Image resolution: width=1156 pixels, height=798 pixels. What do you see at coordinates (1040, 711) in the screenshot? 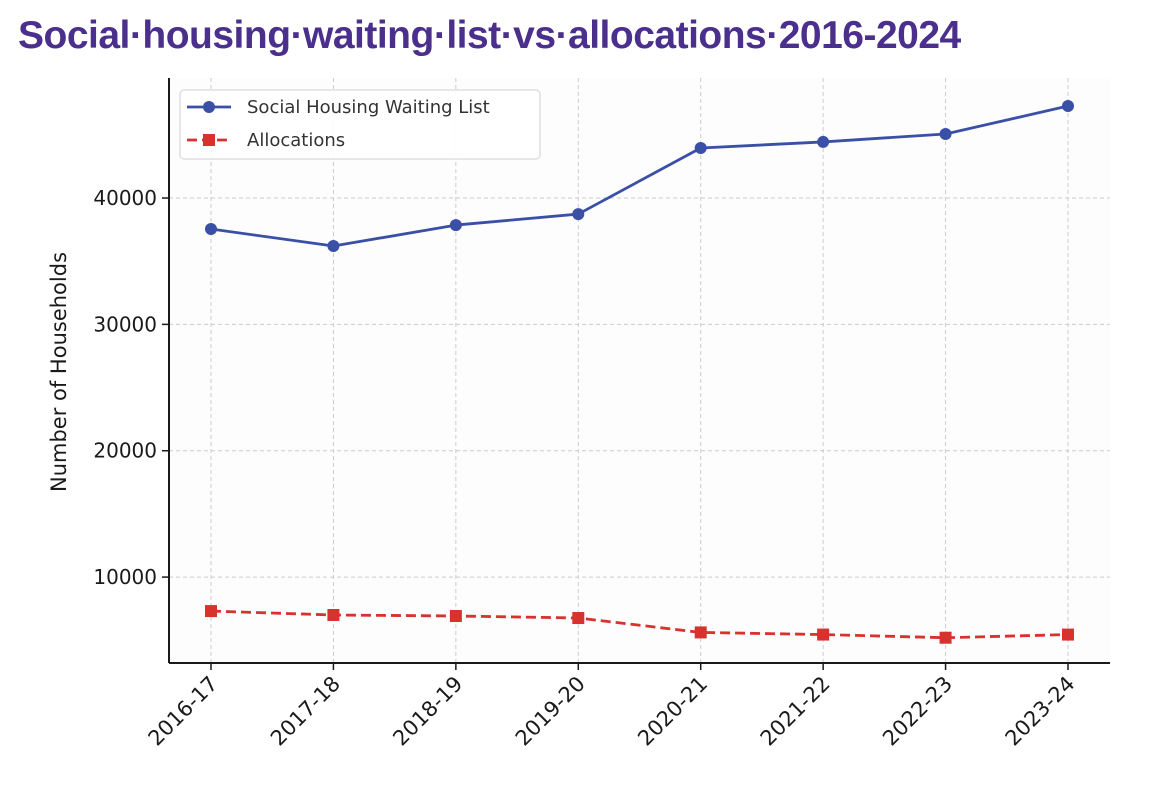
I see `x-tick-label: 2023-24` at bounding box center [1040, 711].